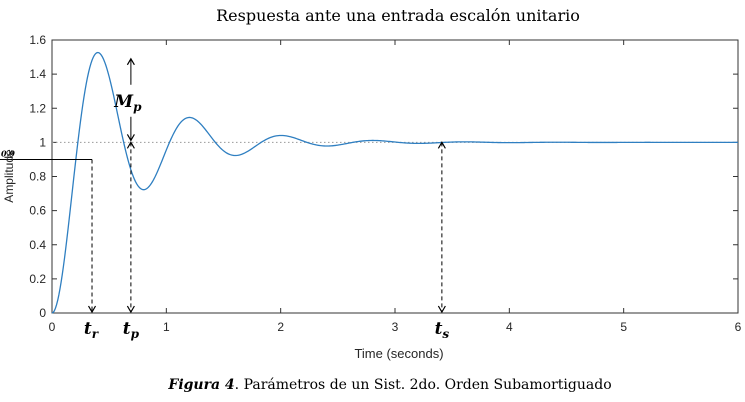  Describe the element at coordinates (200, 385) in the screenshot. I see `caption-bold: Figura 4` at that location.